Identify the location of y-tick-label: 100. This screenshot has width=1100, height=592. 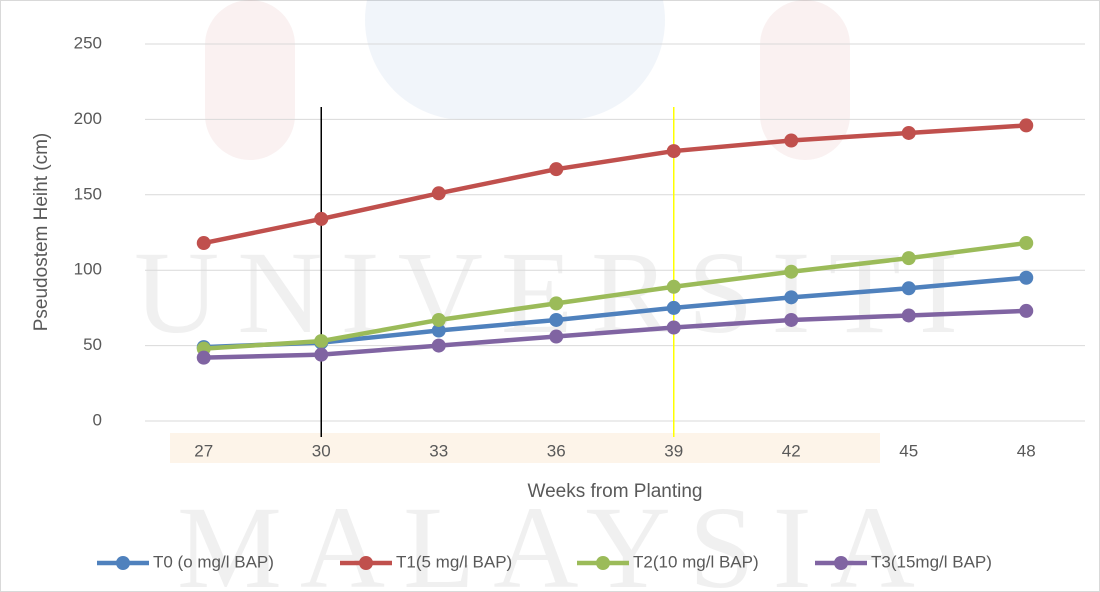
(88, 269).